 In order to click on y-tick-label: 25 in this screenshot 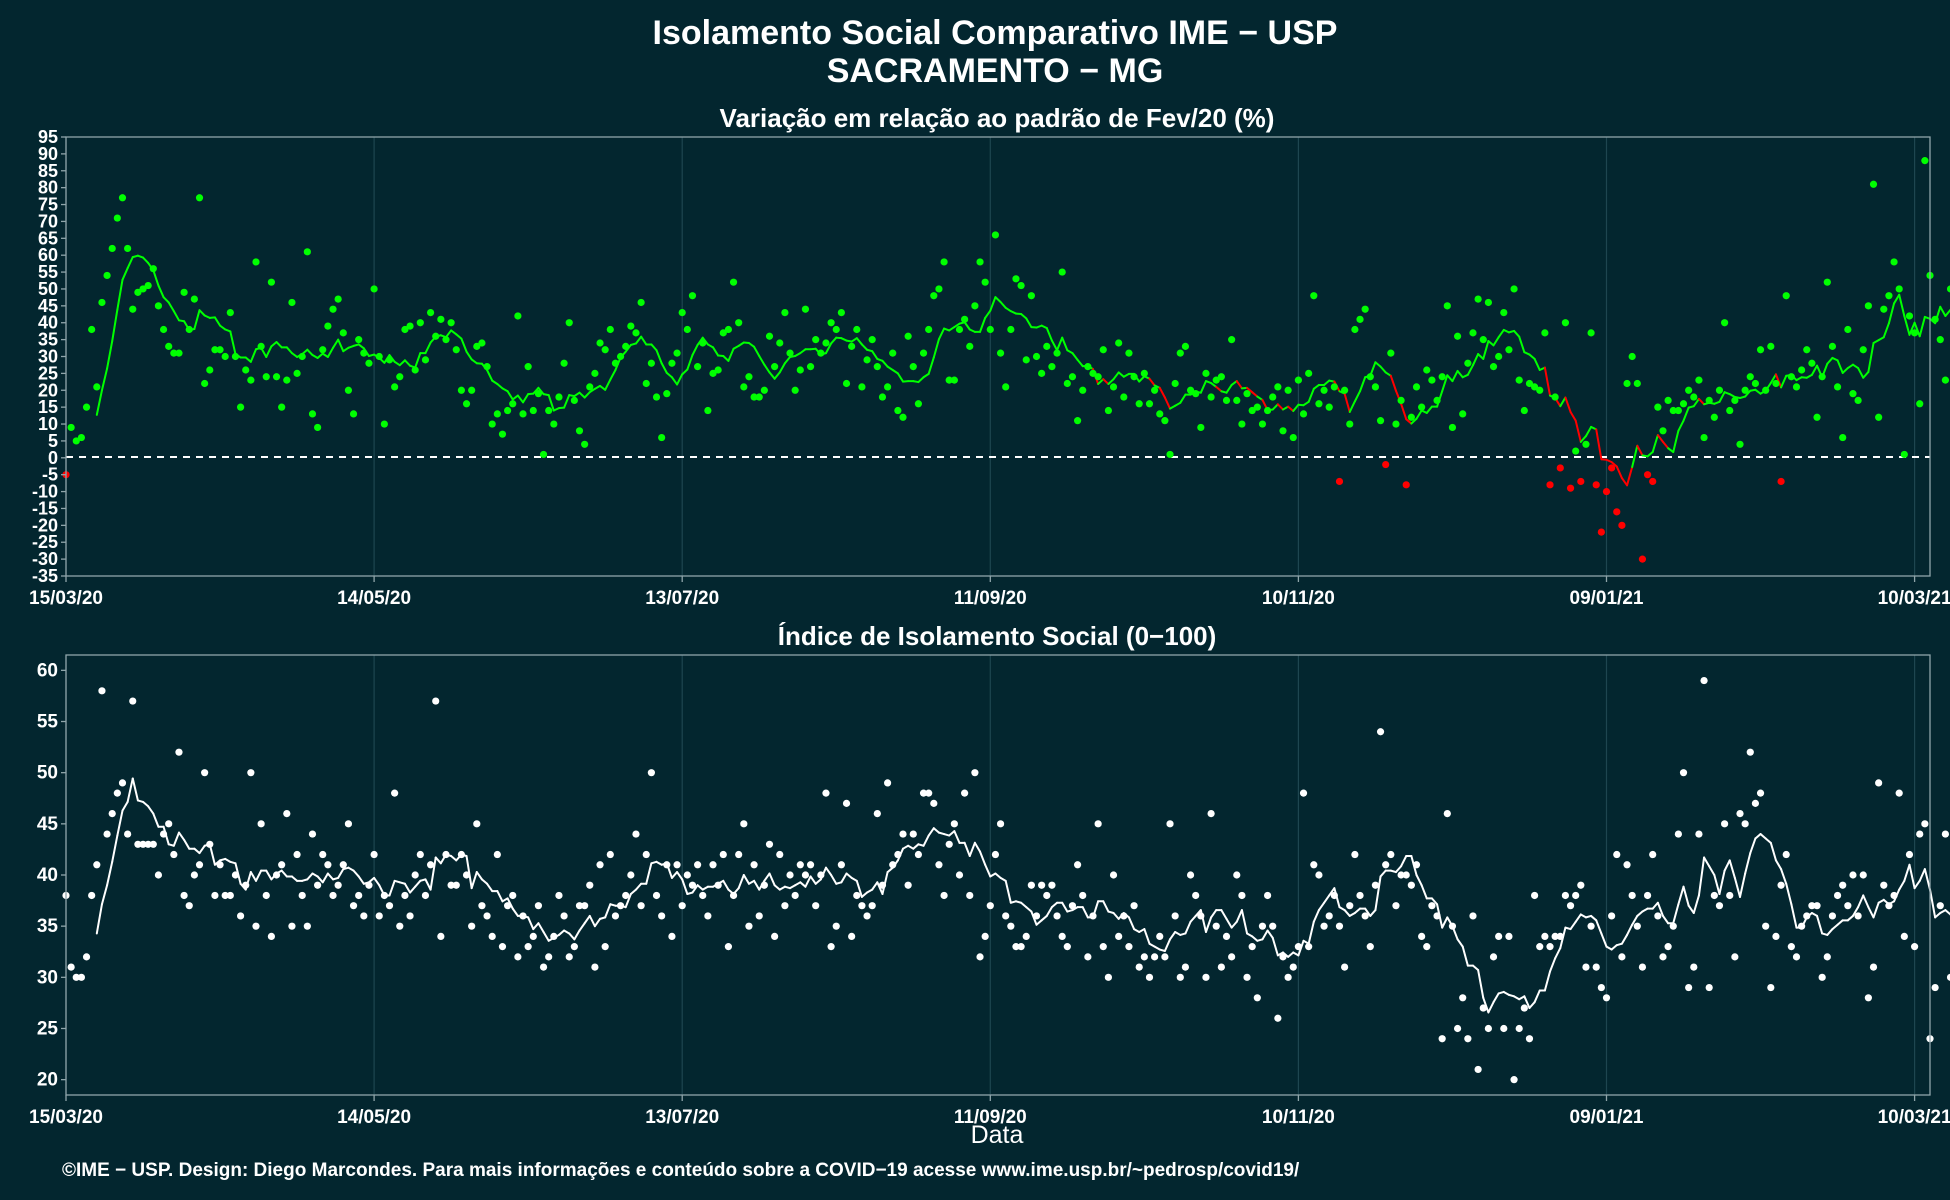, I will do `click(48, 373)`.